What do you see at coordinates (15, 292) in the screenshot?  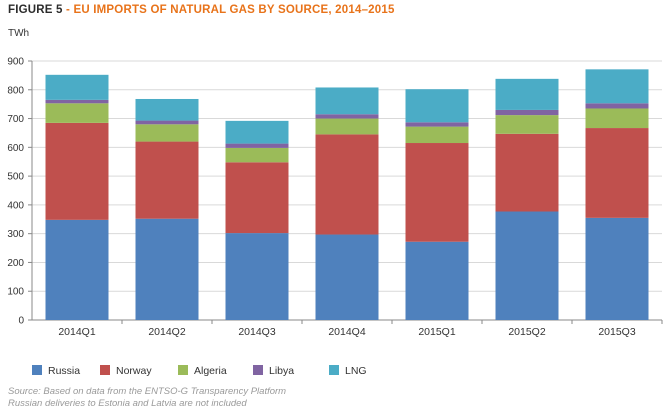 I see `y-tick-label: 100` at bounding box center [15, 292].